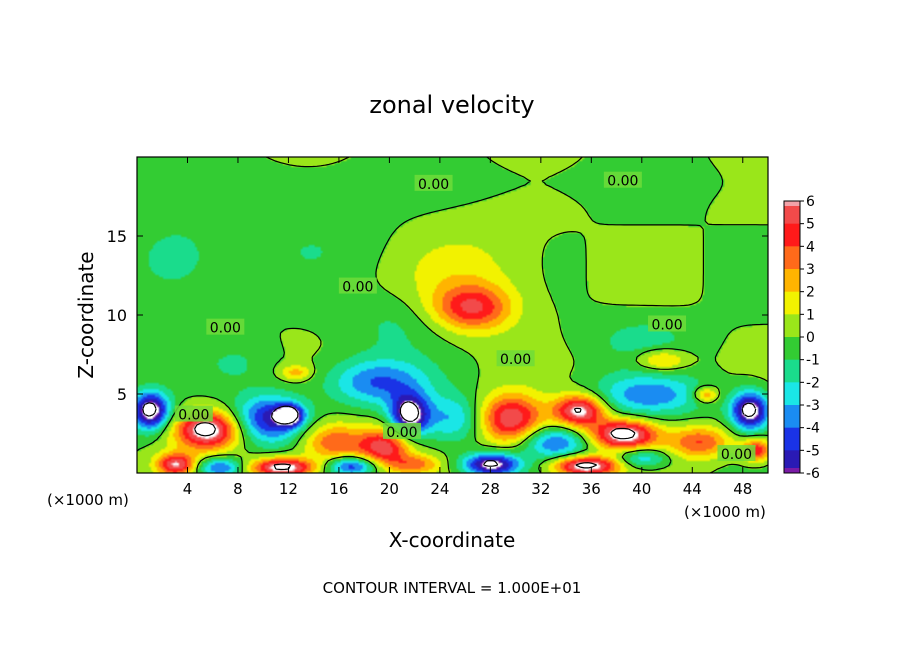  What do you see at coordinates (86, 314) in the screenshot?
I see `y-axis-label: Z-coordinate` at bounding box center [86, 314].